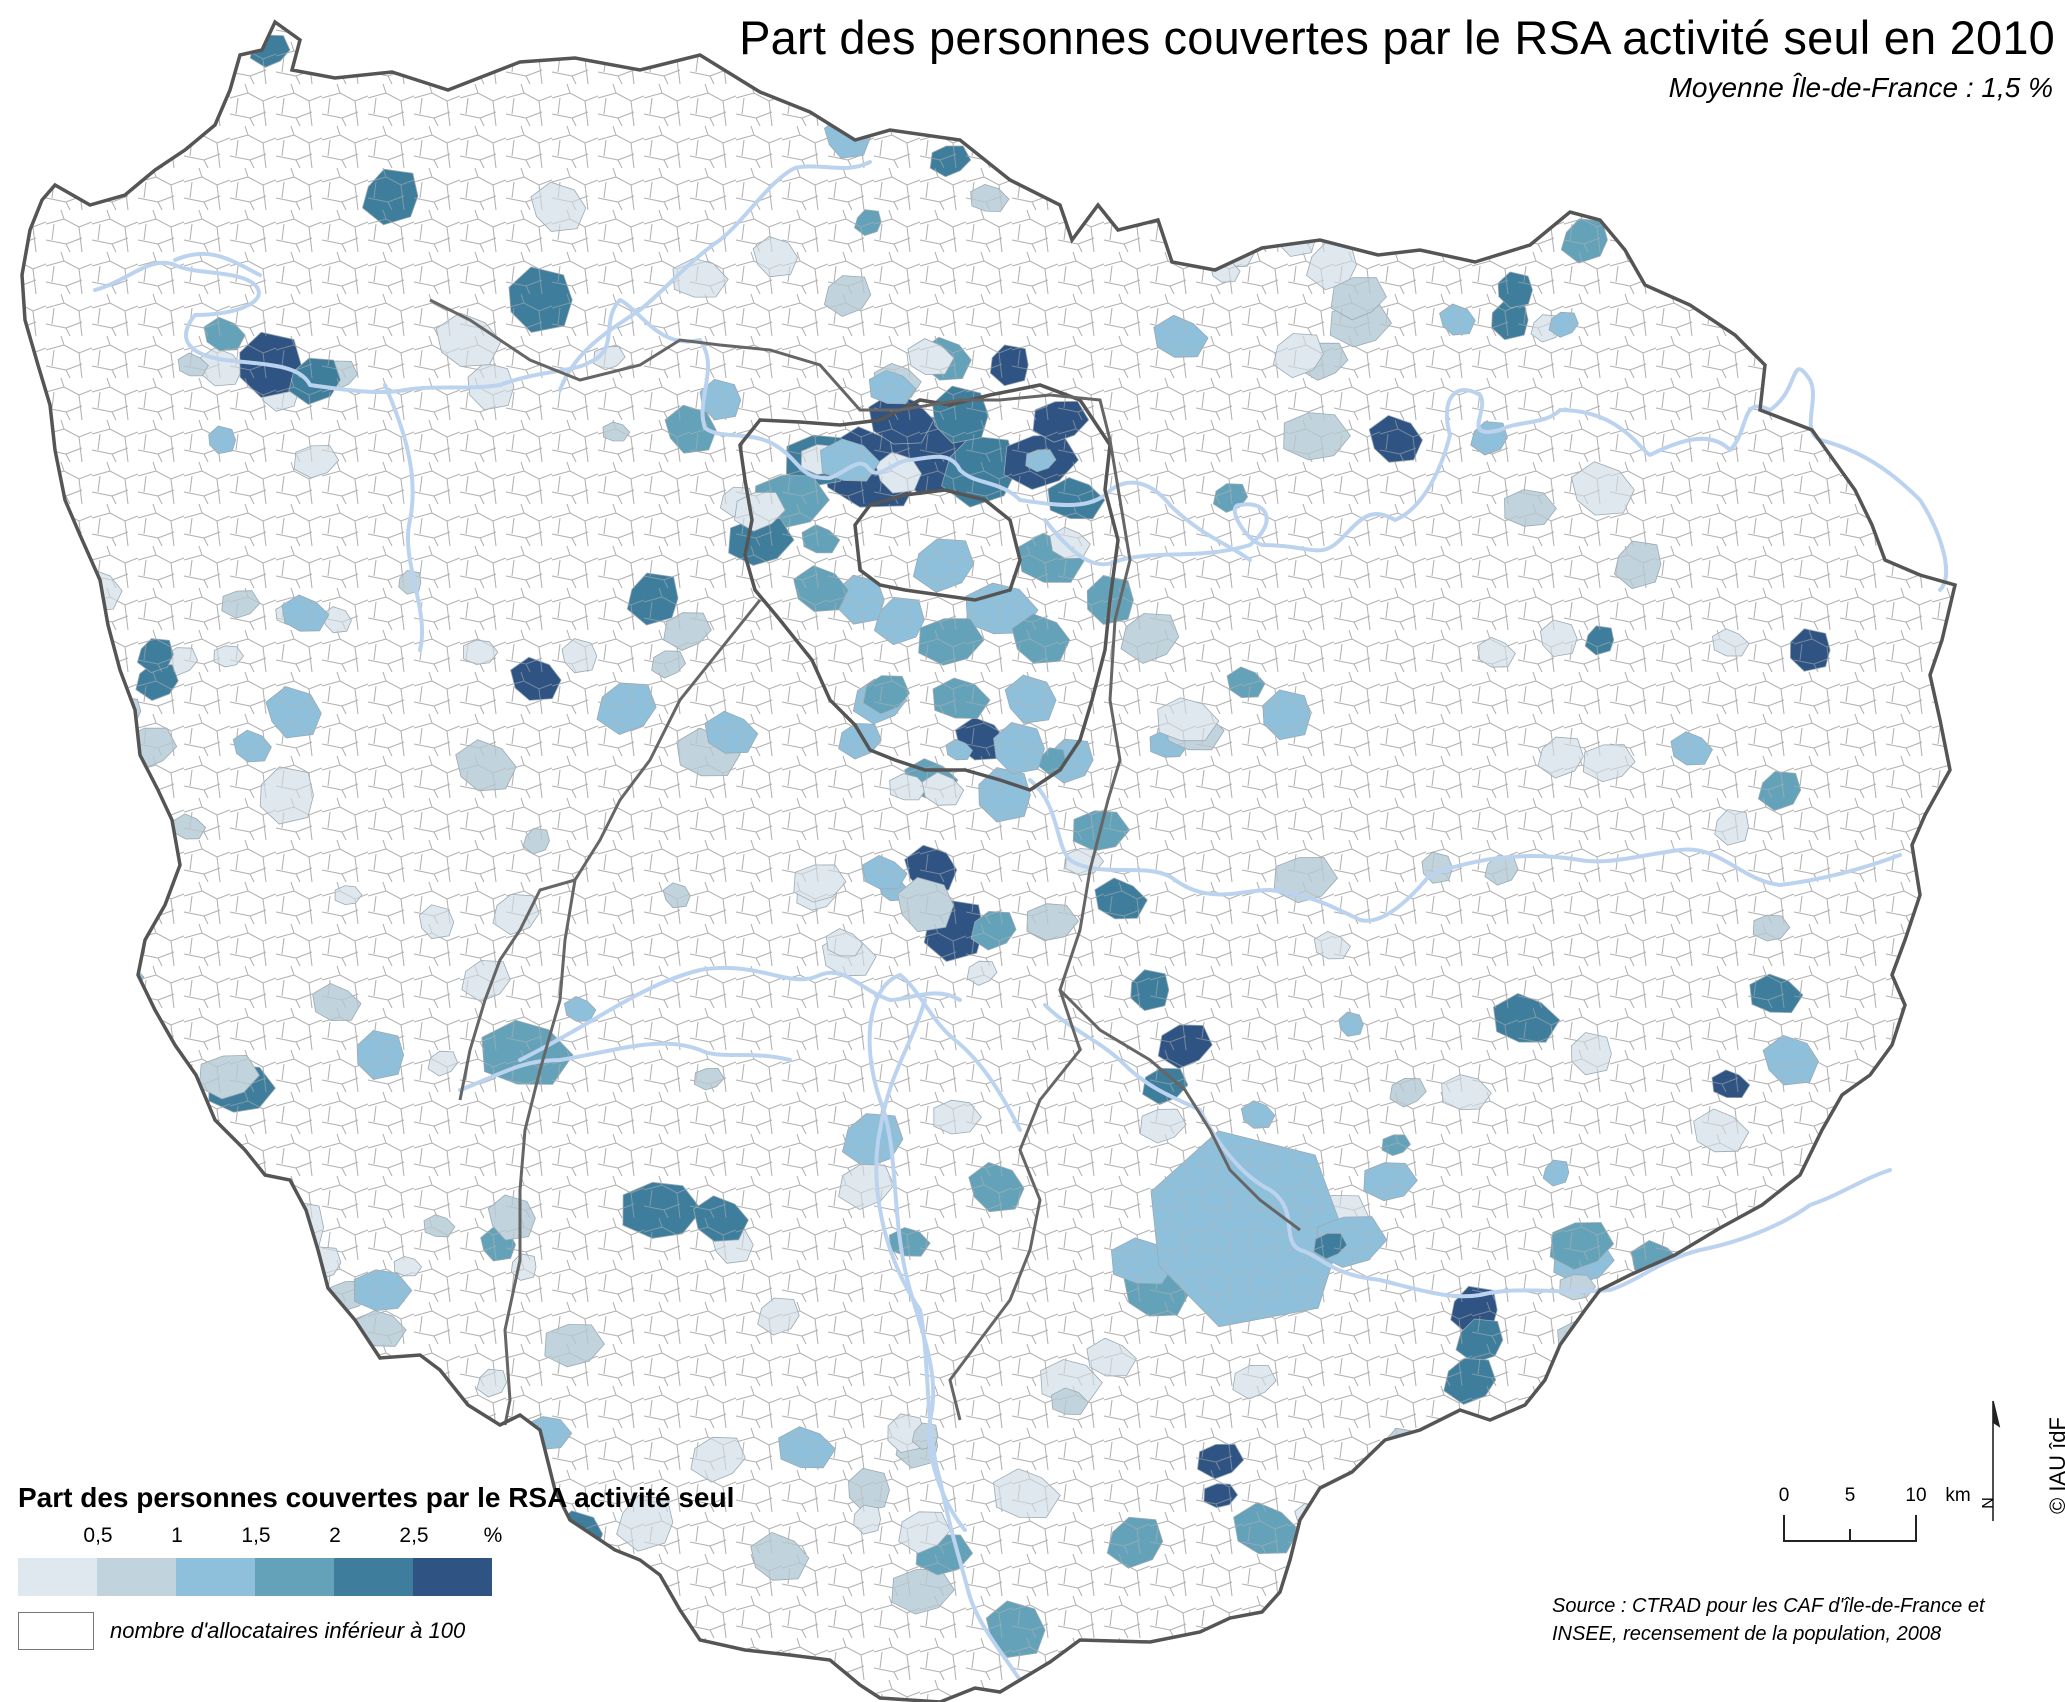  I want to click on legend-no-data-label: nombre d'allocataires inférieur à 100, so click(288, 1630).